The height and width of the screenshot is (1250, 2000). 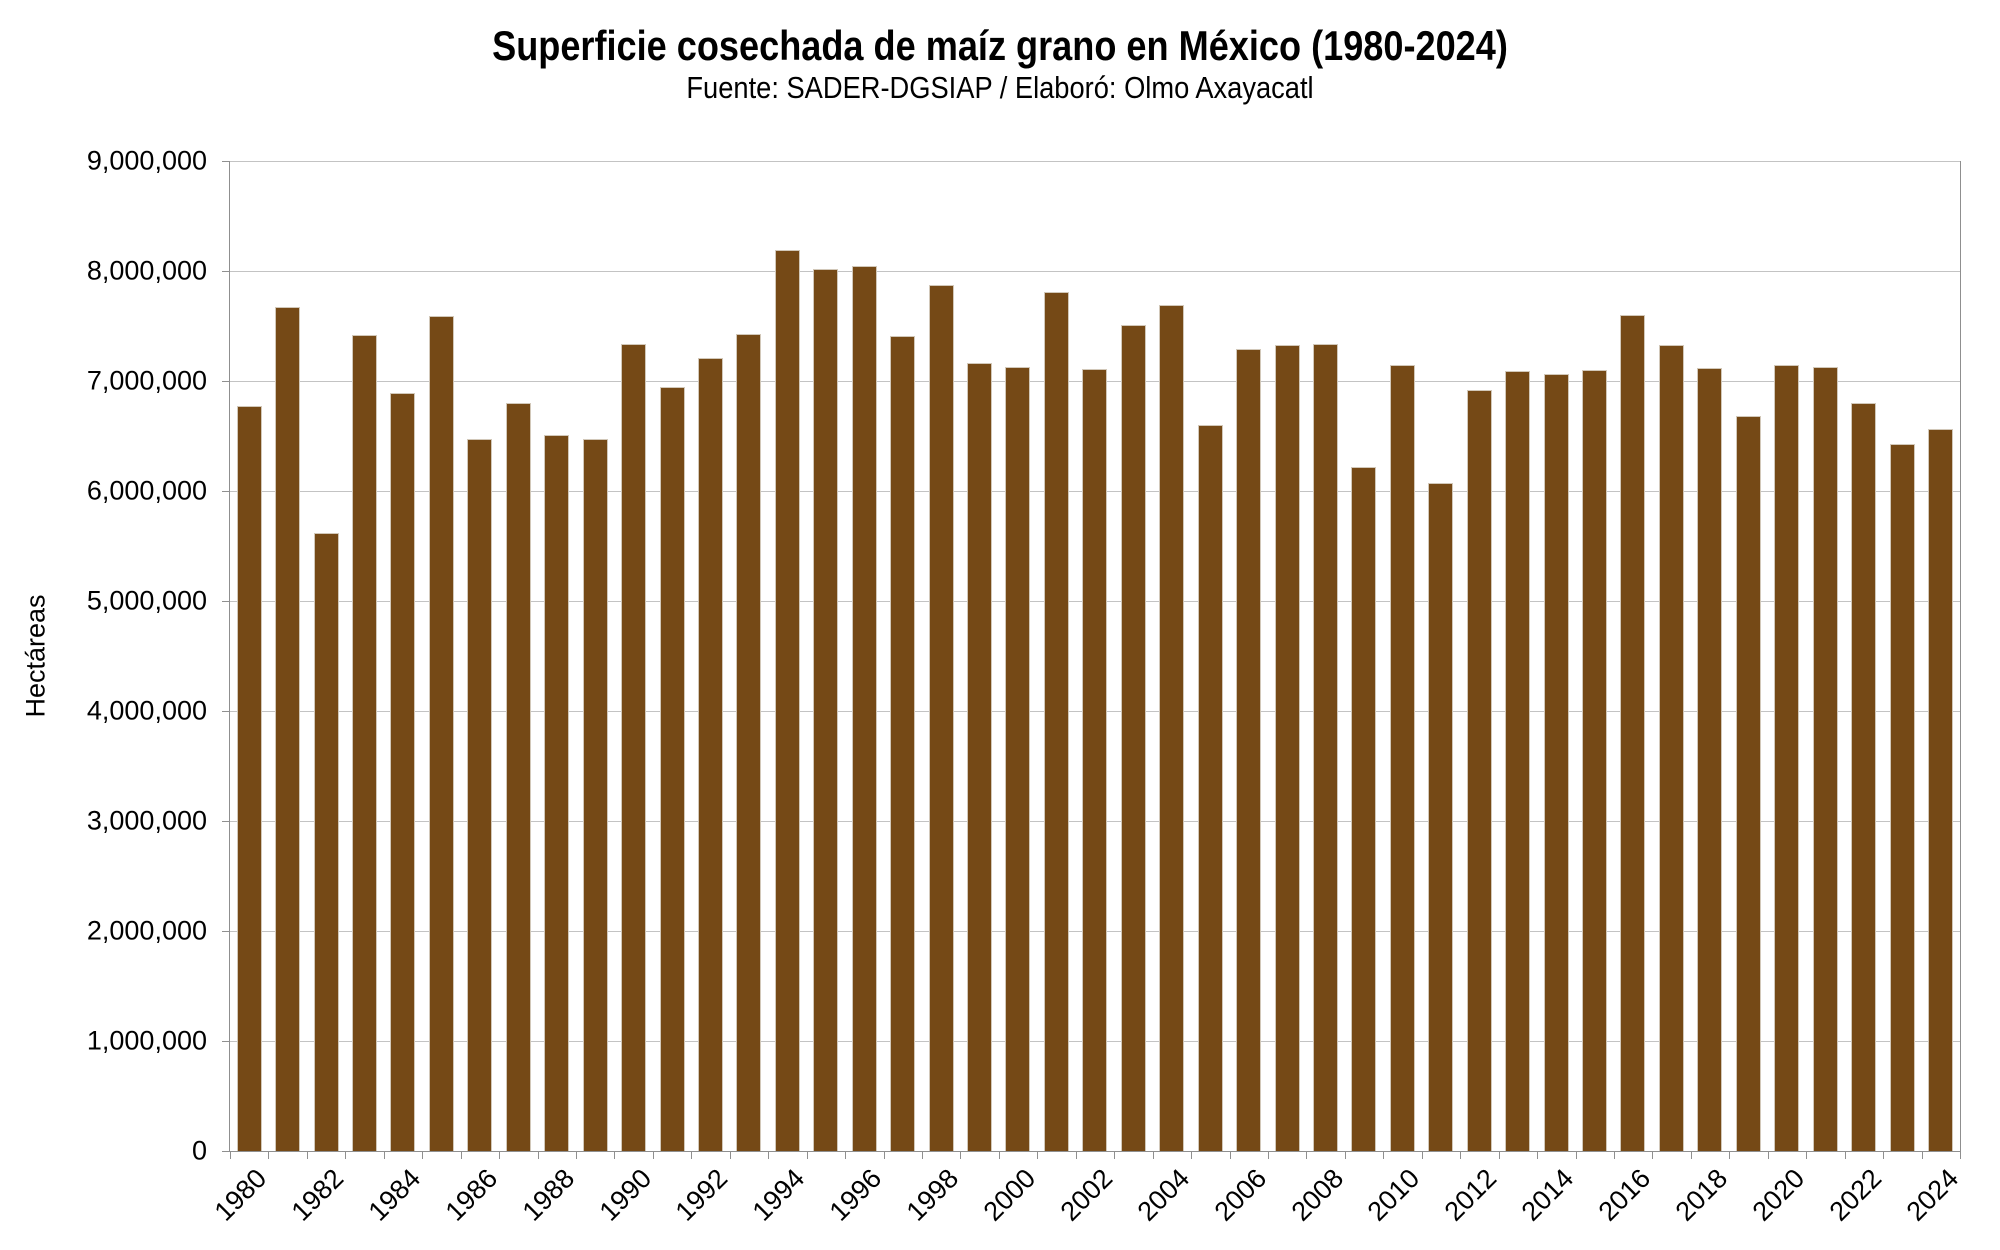 What do you see at coordinates (1624, 1195) in the screenshot?
I see `x-tick-label: 2016` at bounding box center [1624, 1195].